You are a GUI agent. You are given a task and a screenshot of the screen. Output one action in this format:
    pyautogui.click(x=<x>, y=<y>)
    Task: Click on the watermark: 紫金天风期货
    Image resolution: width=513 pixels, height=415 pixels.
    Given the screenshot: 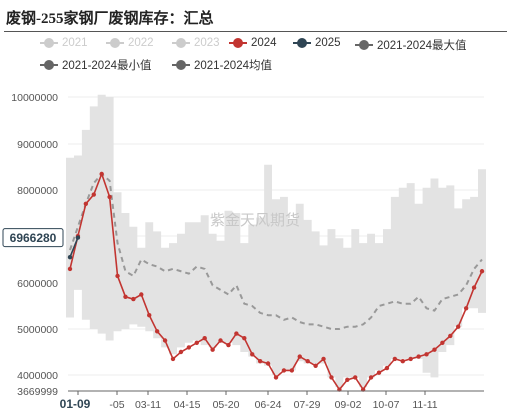 What is the action you would take?
    pyautogui.click(x=255, y=220)
    